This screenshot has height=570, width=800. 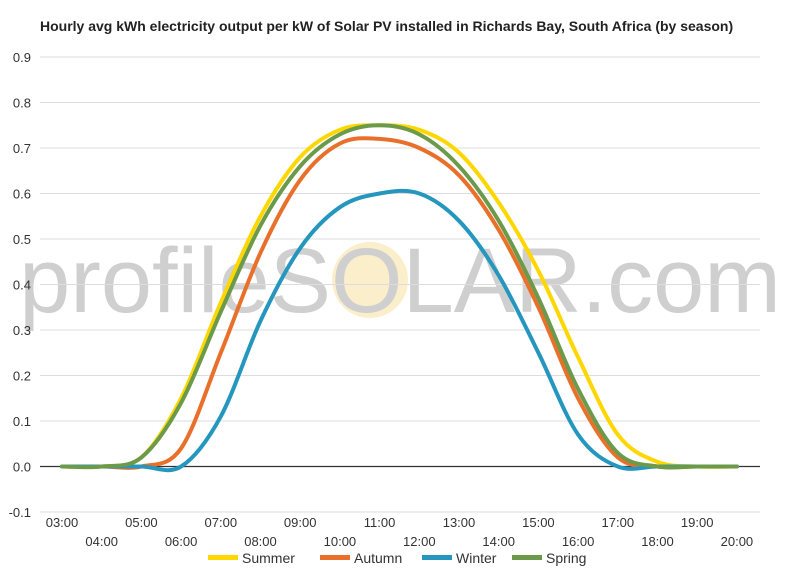 I want to click on x-tick-label: 08:00, so click(x=260, y=541).